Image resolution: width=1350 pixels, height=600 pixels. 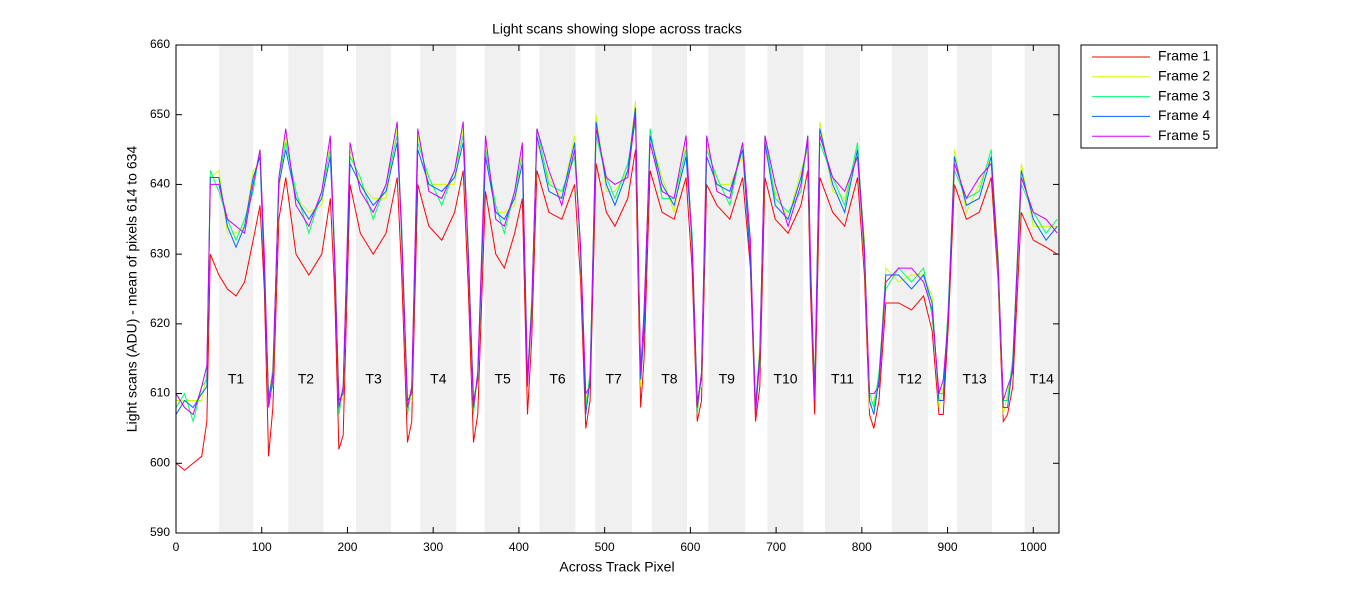 What do you see at coordinates (160, 44) in the screenshot?
I see `y-tick-label: 660` at bounding box center [160, 44].